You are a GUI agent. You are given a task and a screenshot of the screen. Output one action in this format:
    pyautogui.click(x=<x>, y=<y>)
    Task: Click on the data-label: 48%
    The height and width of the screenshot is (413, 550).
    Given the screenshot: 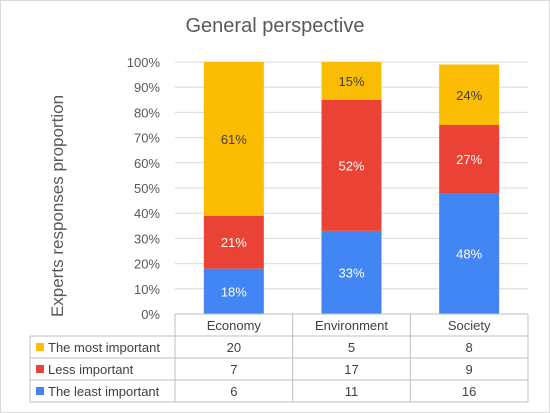 What is the action you would take?
    pyautogui.click(x=469, y=254)
    